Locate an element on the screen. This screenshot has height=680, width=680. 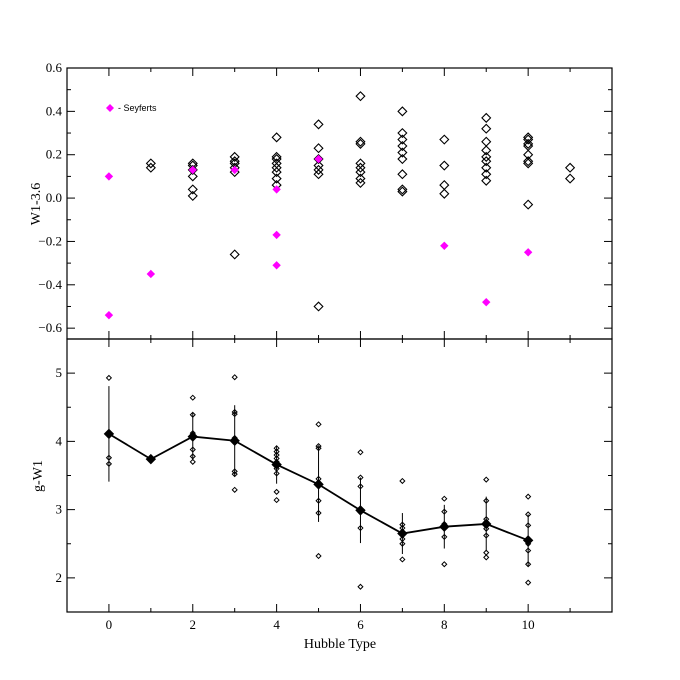
legend-seyferts-label: - Seyferts is located at coordinates (137, 108).